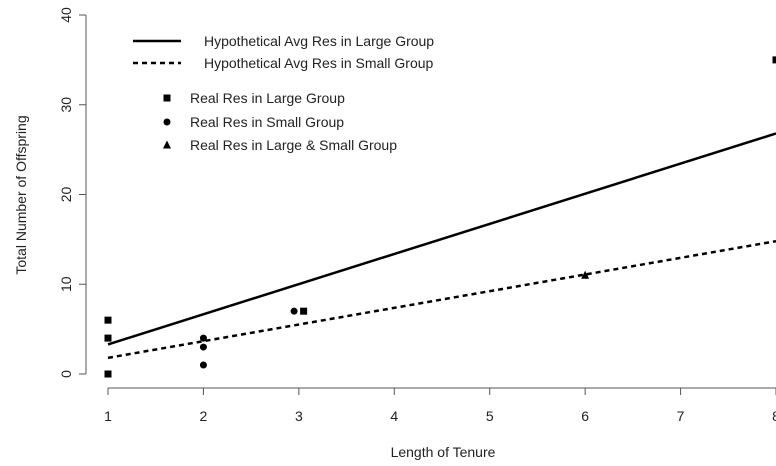  I want to click on legend-line-label: Hypothetical Avg Res in Small Group, so click(319, 63).